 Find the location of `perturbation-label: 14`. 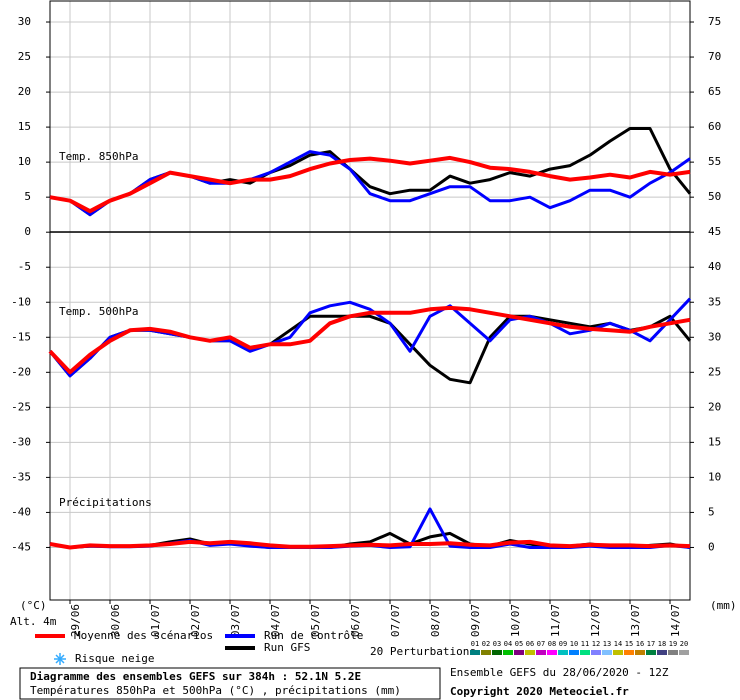

perturbation-label: 14 is located at coordinates (618, 644).